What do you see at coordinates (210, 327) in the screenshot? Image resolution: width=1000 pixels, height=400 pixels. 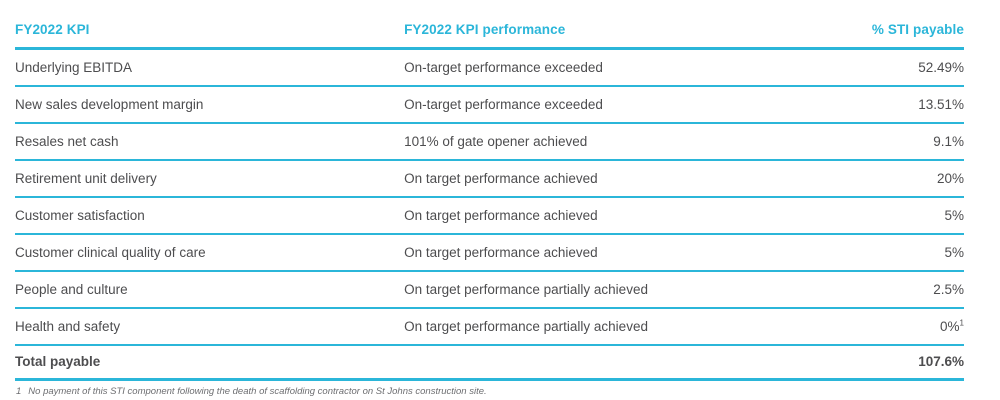 I see `kpi-cell: Health and safety` at bounding box center [210, 327].